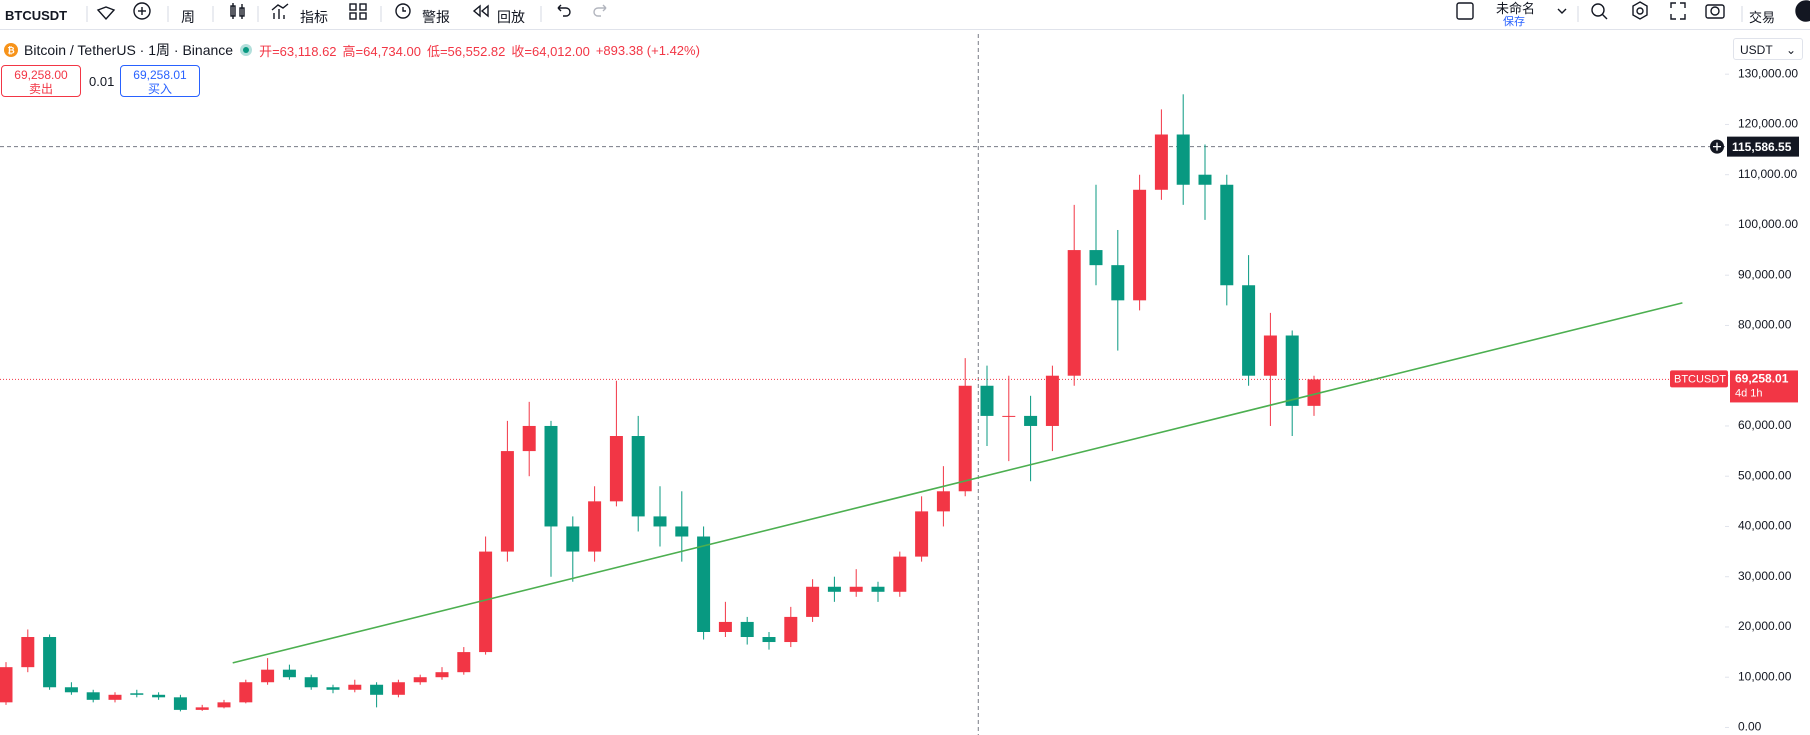 The height and width of the screenshot is (735, 1810). I want to click on y-tick-label: 130,000.00, so click(1768, 73).